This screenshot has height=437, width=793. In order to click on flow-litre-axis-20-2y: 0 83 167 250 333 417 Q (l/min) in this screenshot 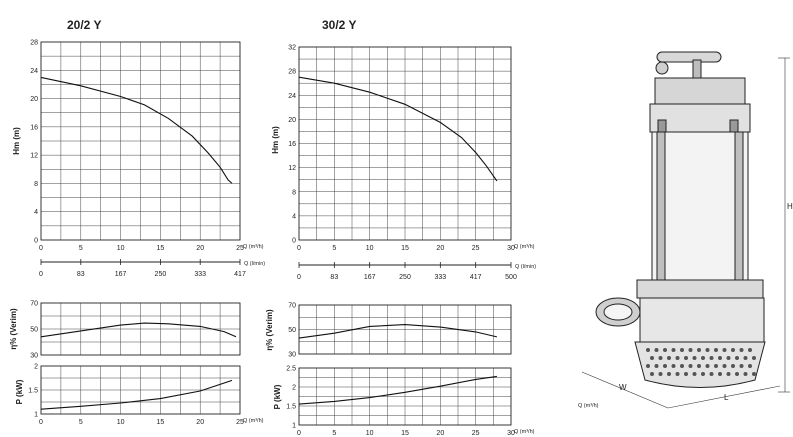, I will do `click(152, 268)`.